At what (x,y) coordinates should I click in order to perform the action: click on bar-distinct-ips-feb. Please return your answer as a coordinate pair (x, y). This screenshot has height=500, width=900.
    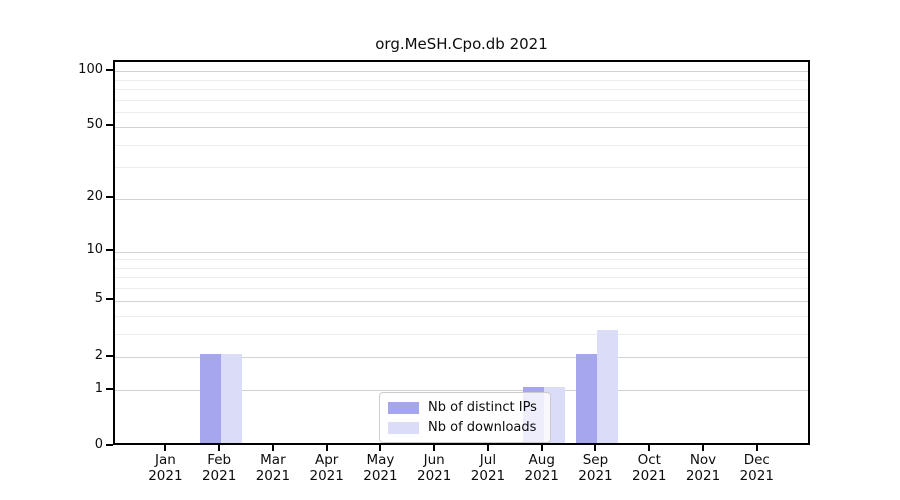
    Looking at the image, I should click on (211, 398).